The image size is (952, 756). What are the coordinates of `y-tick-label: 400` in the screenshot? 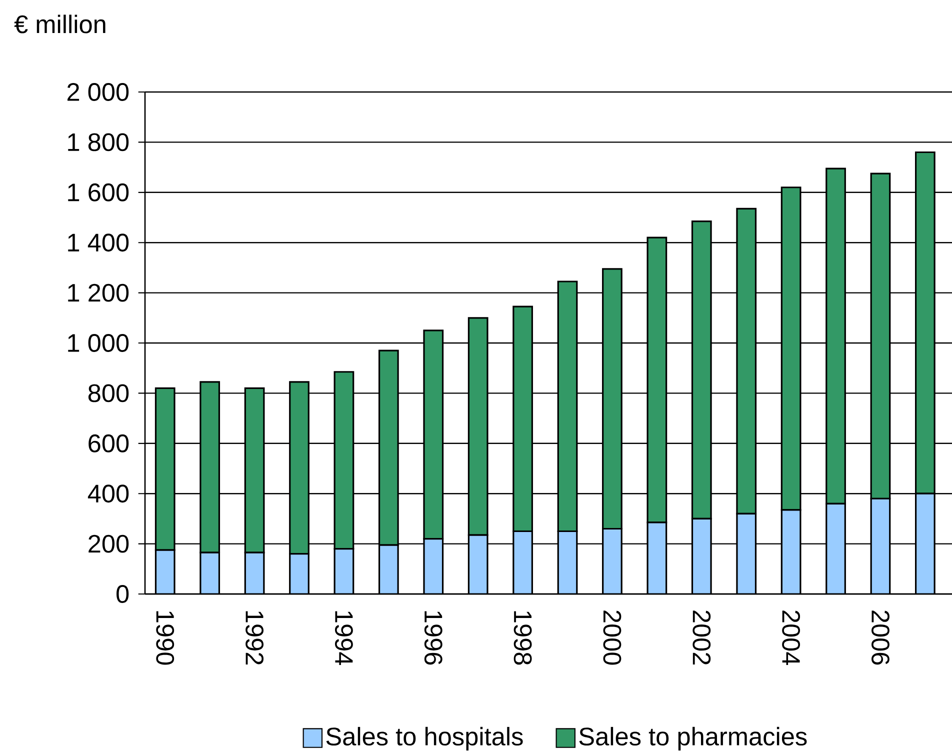 It's located at (108, 493).